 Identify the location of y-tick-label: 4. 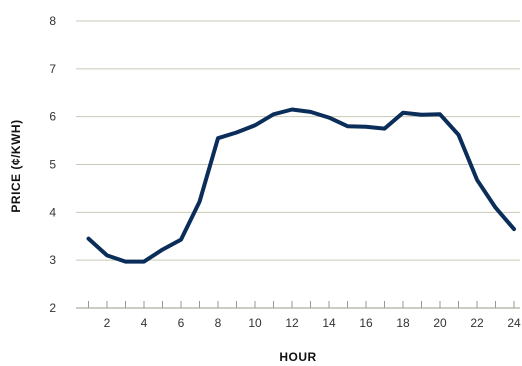
(52, 212).